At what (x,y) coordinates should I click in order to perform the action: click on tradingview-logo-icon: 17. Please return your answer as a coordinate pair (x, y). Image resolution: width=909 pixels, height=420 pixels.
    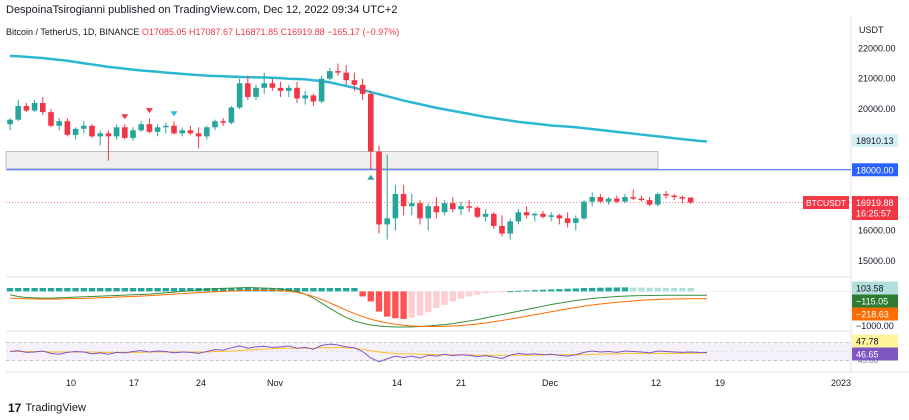
    Looking at the image, I should click on (15, 408).